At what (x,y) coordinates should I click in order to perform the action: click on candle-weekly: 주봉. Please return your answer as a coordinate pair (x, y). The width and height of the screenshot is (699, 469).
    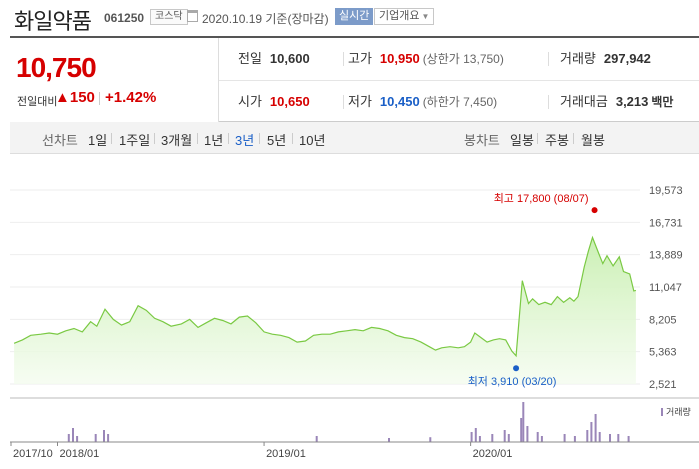
    Looking at the image, I should click on (557, 140).